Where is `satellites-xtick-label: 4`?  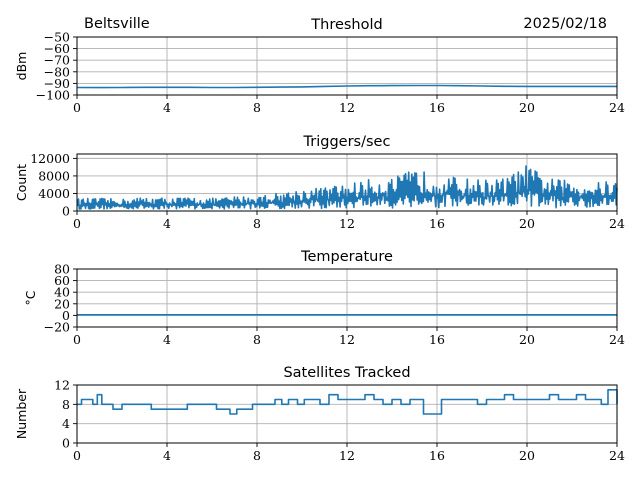 satellites-xtick-label: 4 is located at coordinates (167, 455).